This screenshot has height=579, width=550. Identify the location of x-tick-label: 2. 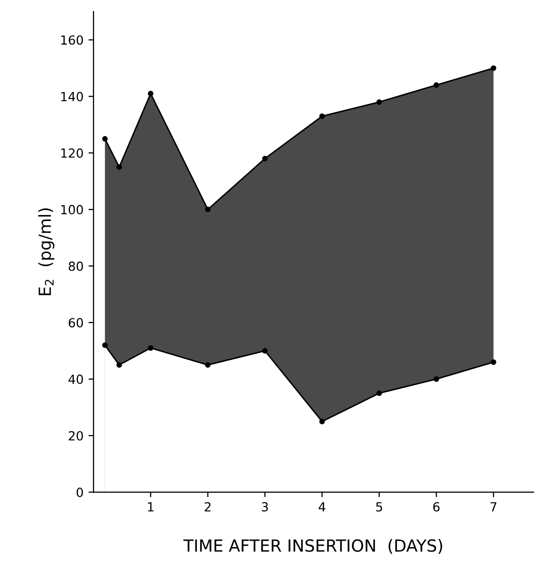
(207, 507).